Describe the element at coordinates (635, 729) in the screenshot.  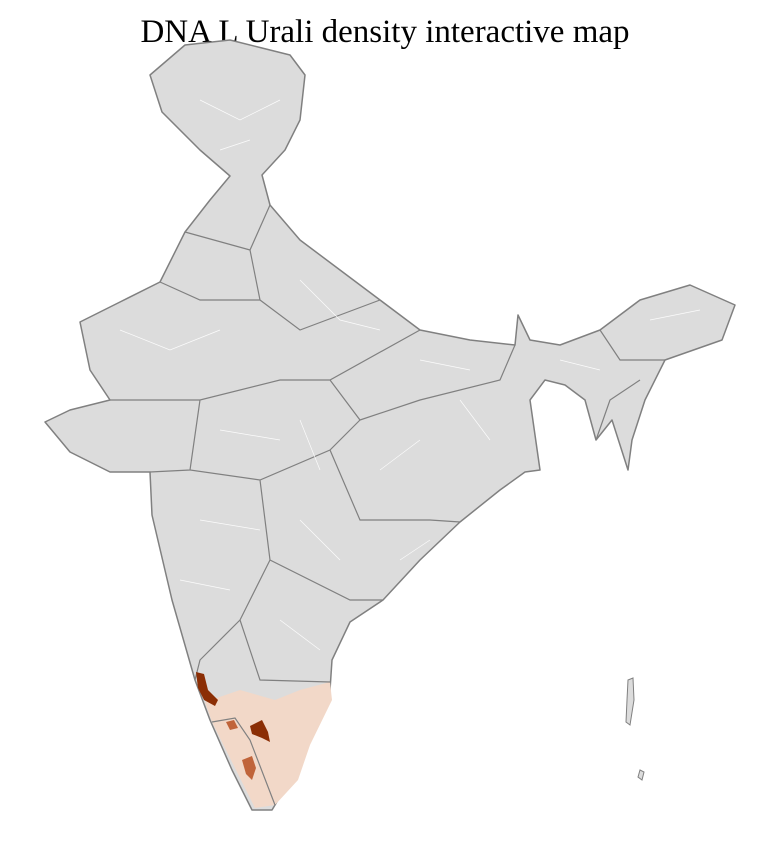
I see `andaman-islands` at that location.